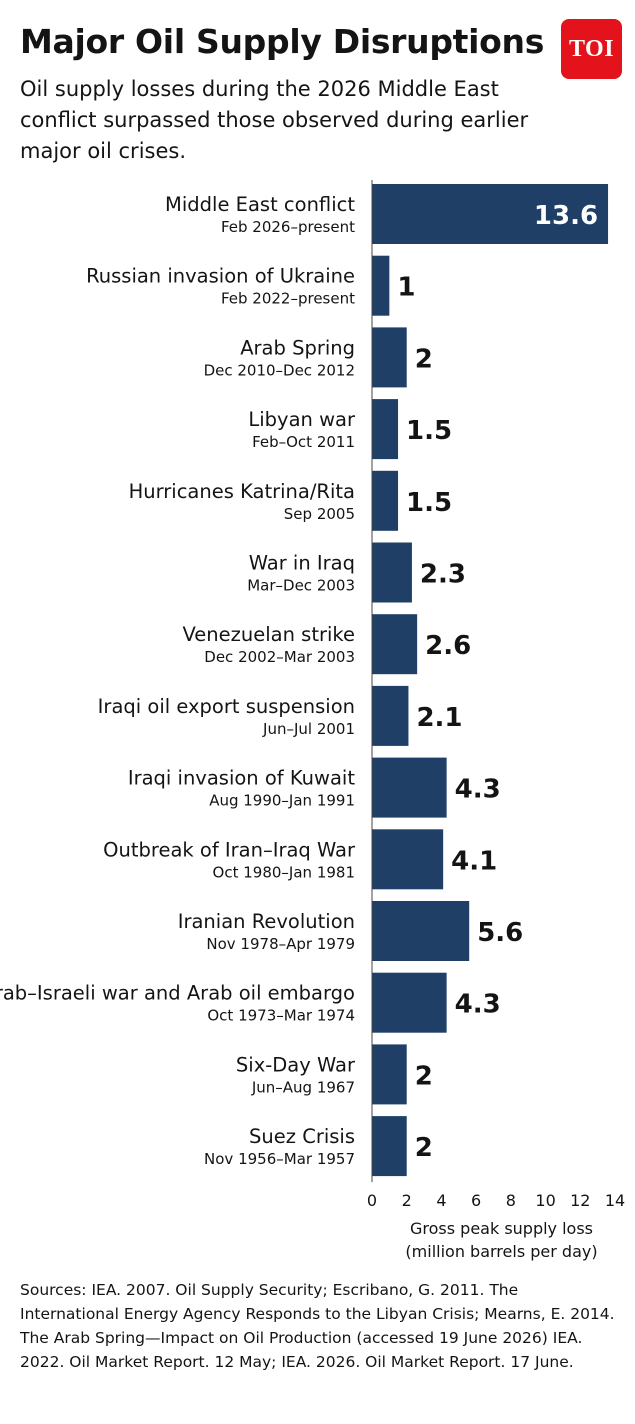  What do you see at coordinates (229, 849) in the screenshot?
I see `category-label: Outbreak of Iran–Iraq War` at bounding box center [229, 849].